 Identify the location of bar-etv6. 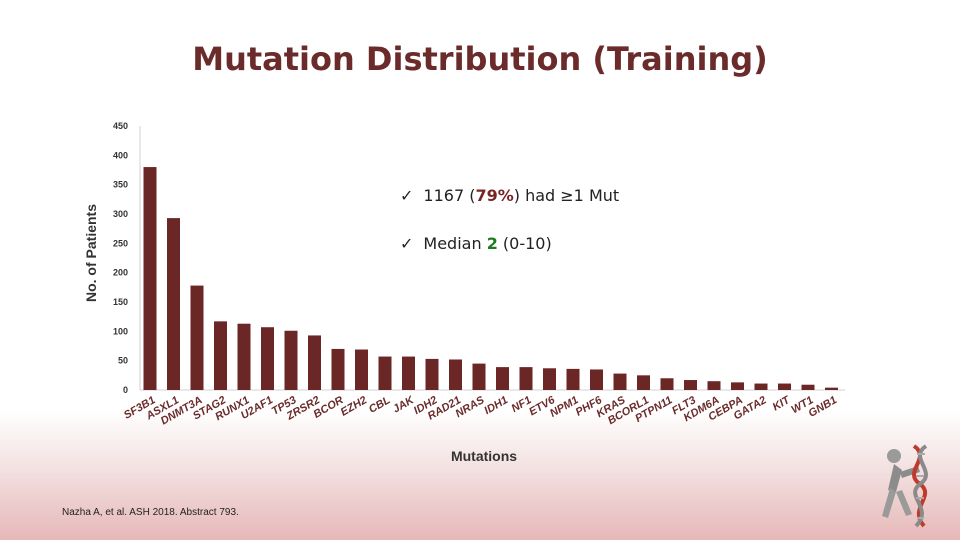
(549, 379).